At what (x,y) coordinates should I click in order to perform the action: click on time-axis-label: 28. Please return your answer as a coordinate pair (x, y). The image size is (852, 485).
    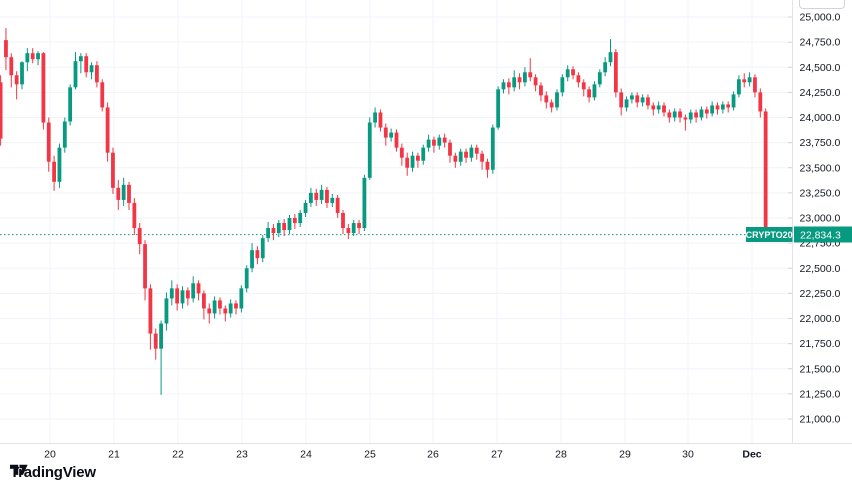
    Looking at the image, I should click on (561, 455).